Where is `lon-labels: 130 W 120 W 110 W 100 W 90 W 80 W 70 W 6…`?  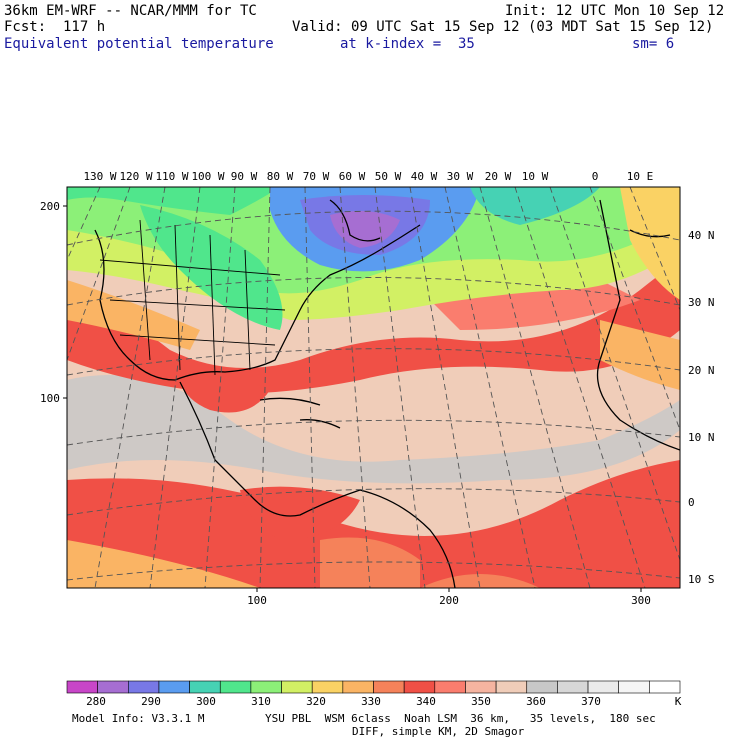
lon-labels: 130 W 120 W 110 W 100 W 90 W 80 W 70 W 6… is located at coordinates (368, 176).